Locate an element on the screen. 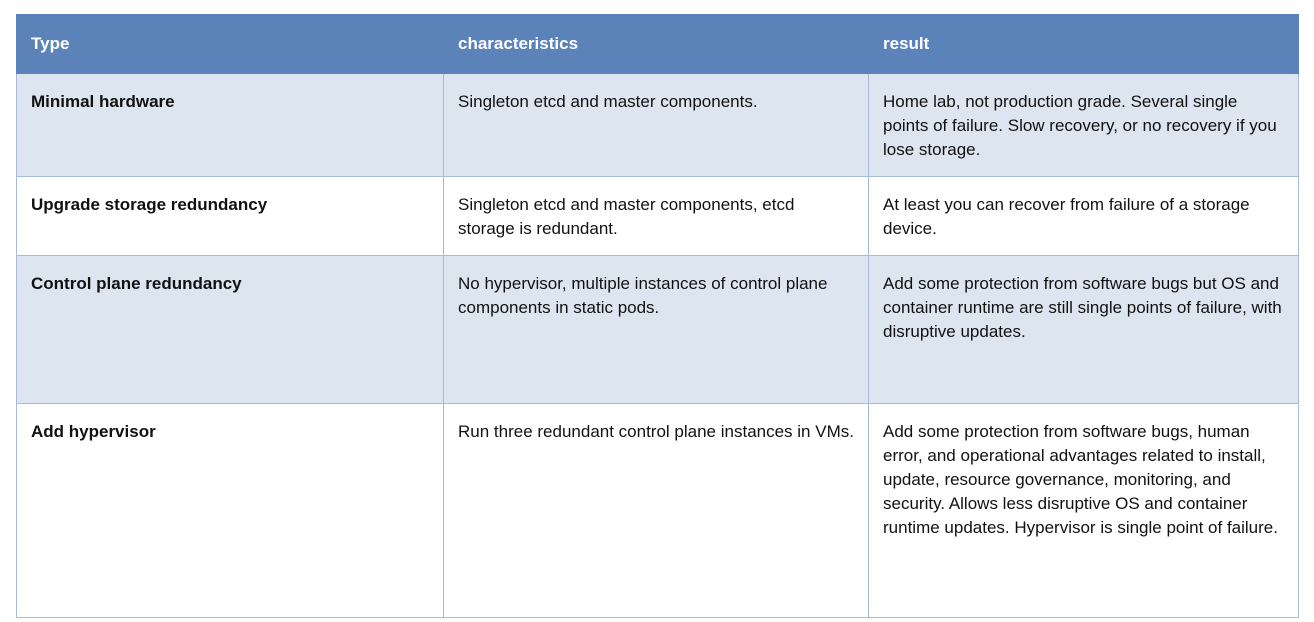  cell-type: Control plane redundancy is located at coordinates (230, 329).